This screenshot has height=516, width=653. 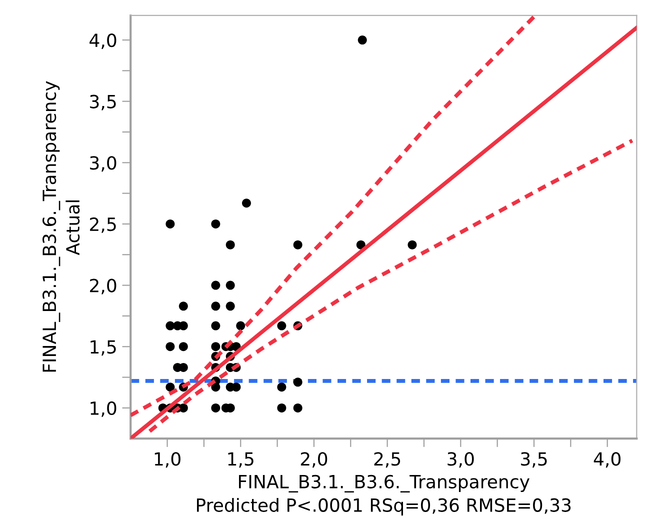 What do you see at coordinates (241, 460) in the screenshot?
I see `x-tick-label: 1,5` at bounding box center [241, 460].